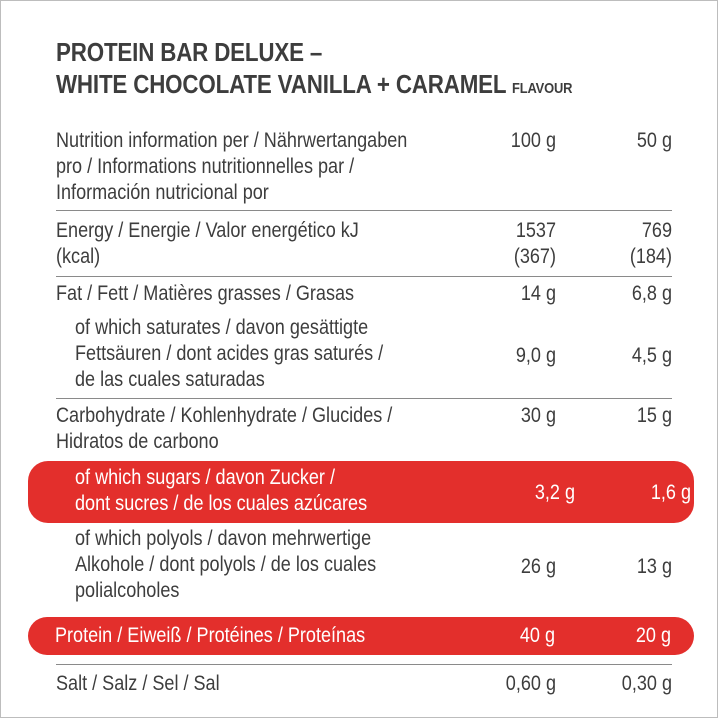 The image size is (720, 720). Describe the element at coordinates (538, 293) in the screenshot. I see `row-value-100g: 14 g` at that location.